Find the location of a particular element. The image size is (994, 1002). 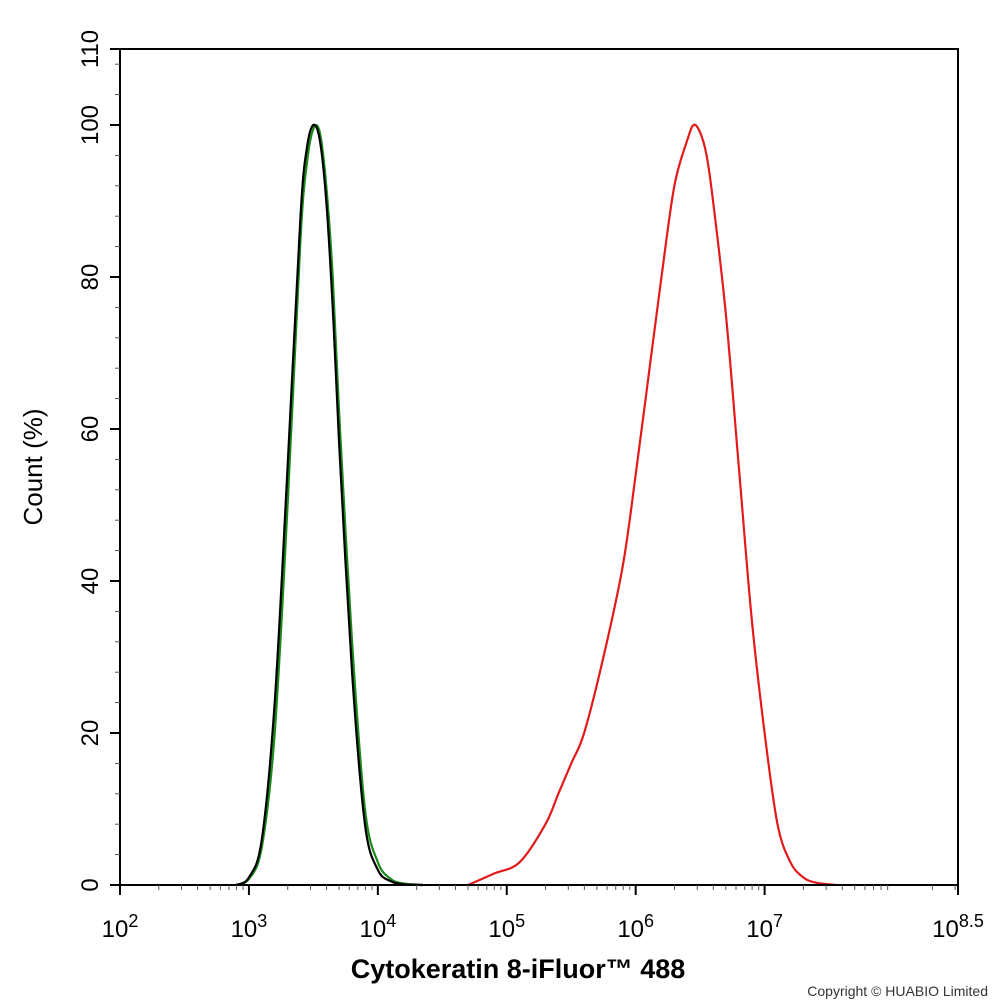

x-tick-label: 10⁶ is located at coordinates (635, 927).